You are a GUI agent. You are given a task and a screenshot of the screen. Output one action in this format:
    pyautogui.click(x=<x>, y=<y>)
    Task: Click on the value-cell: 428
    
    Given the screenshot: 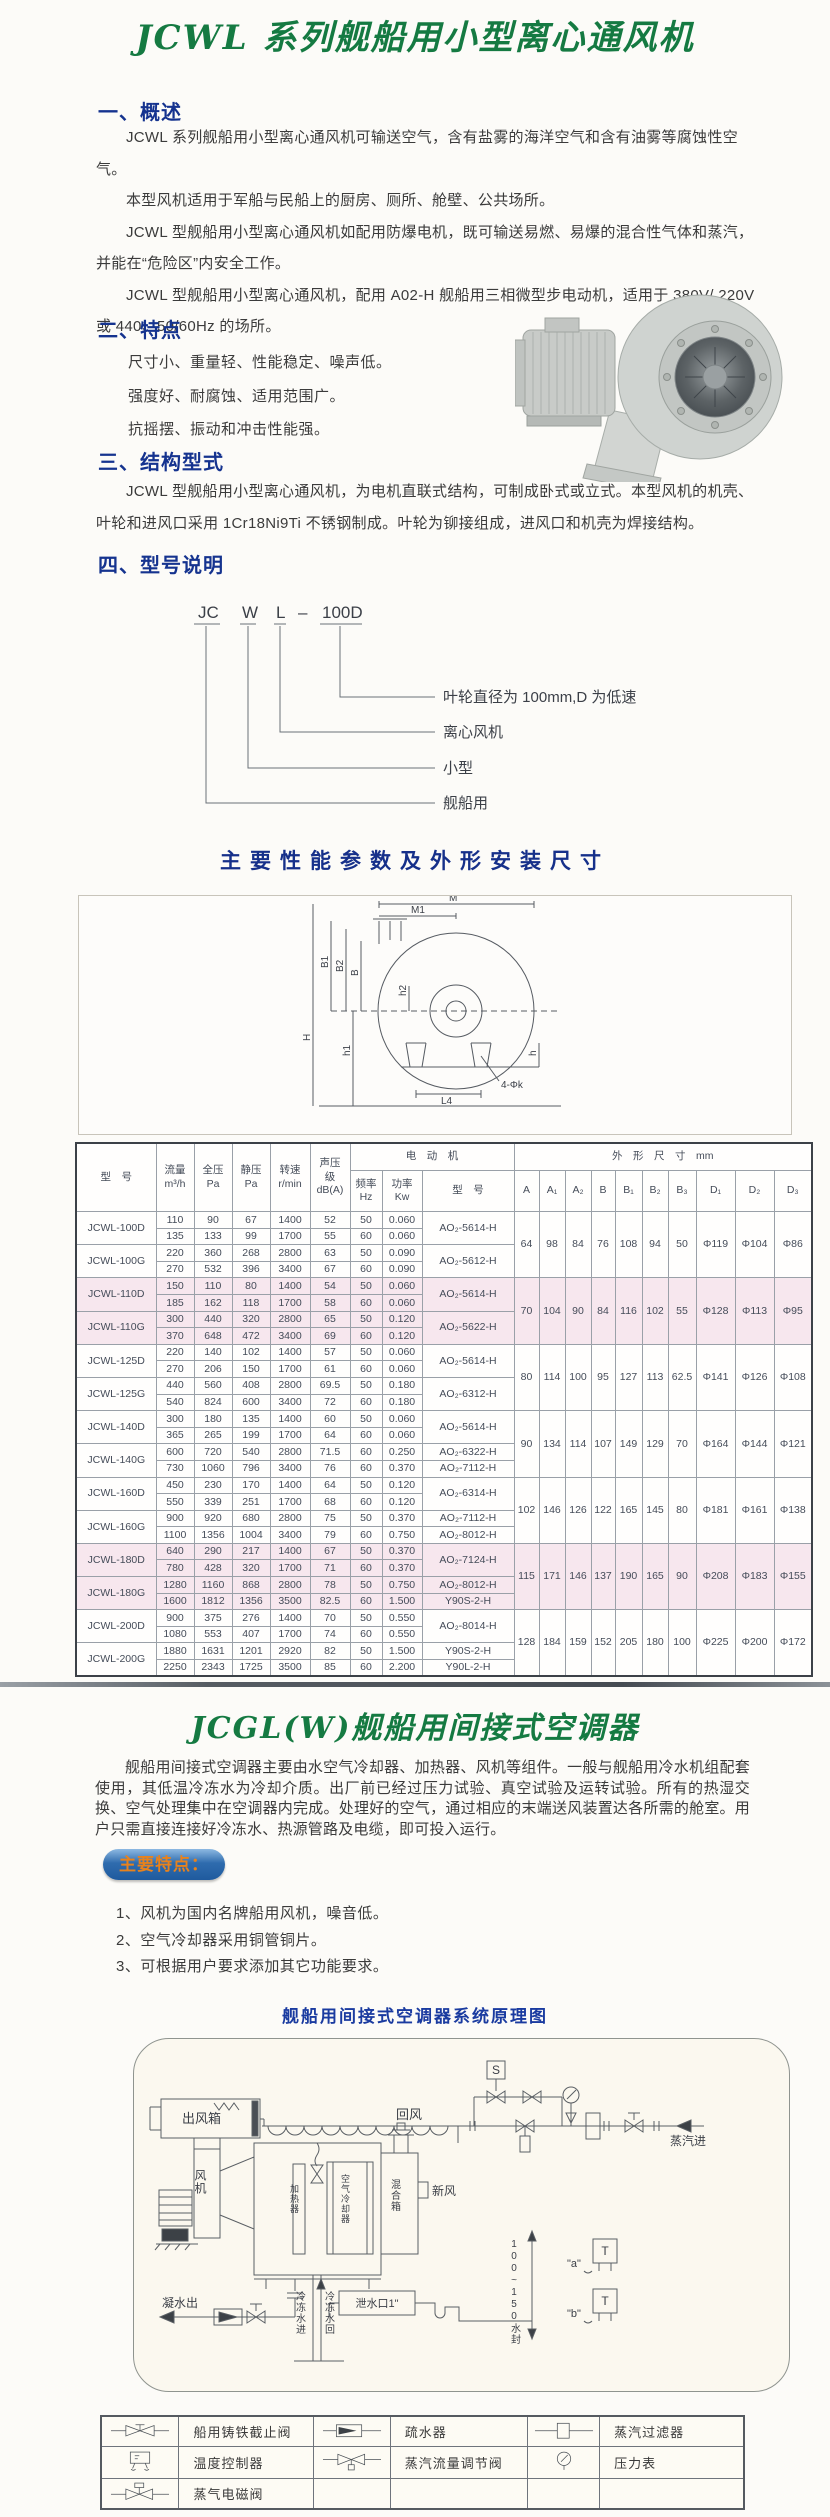 What is the action you would take?
    pyautogui.click(x=213, y=1568)
    